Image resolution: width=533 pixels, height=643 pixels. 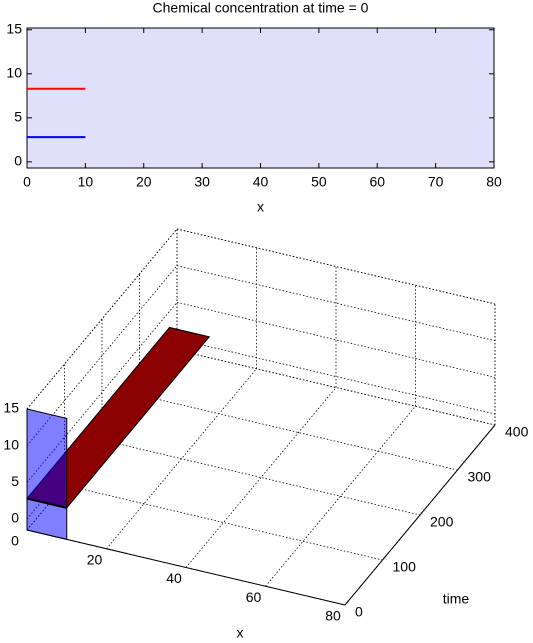 I want to click on x-tick-label: 70, so click(x=436, y=182).